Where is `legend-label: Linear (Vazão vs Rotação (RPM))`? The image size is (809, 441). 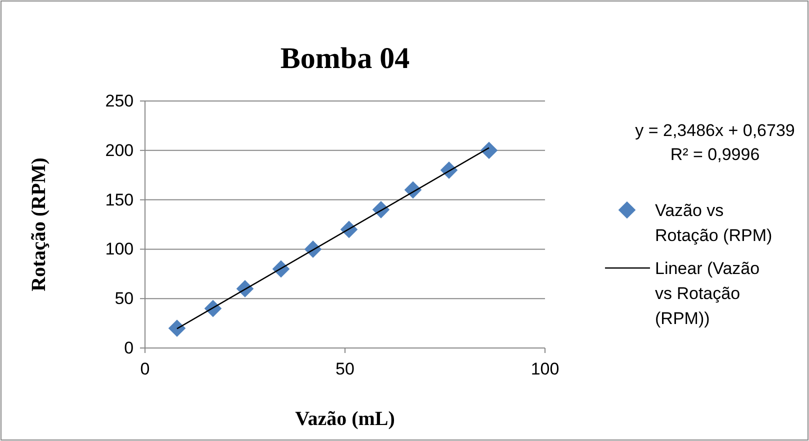
legend-label: Linear (Vazão vs Rotação (RPM)) is located at coordinates (707, 293).